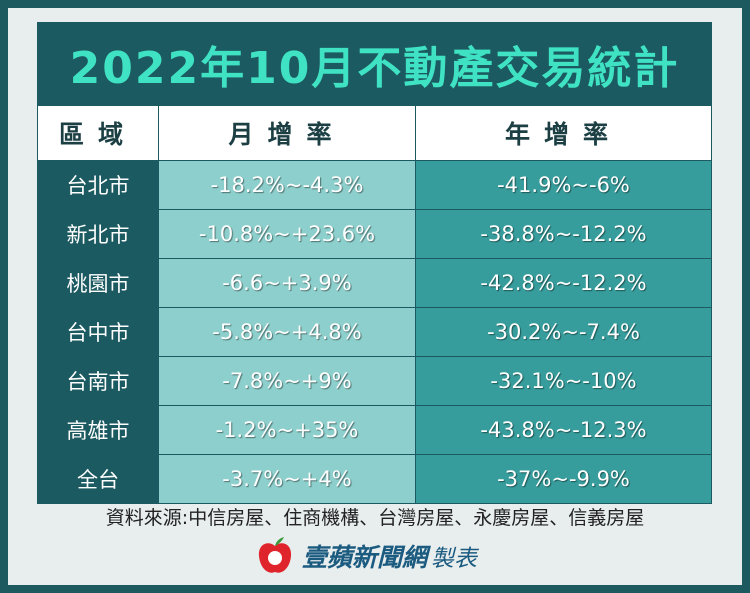 Image resolution: width=750 pixels, height=593 pixels. What do you see at coordinates (287, 332) in the screenshot?
I see `rate-cell: -5.8%~+4.8%` at bounding box center [287, 332].